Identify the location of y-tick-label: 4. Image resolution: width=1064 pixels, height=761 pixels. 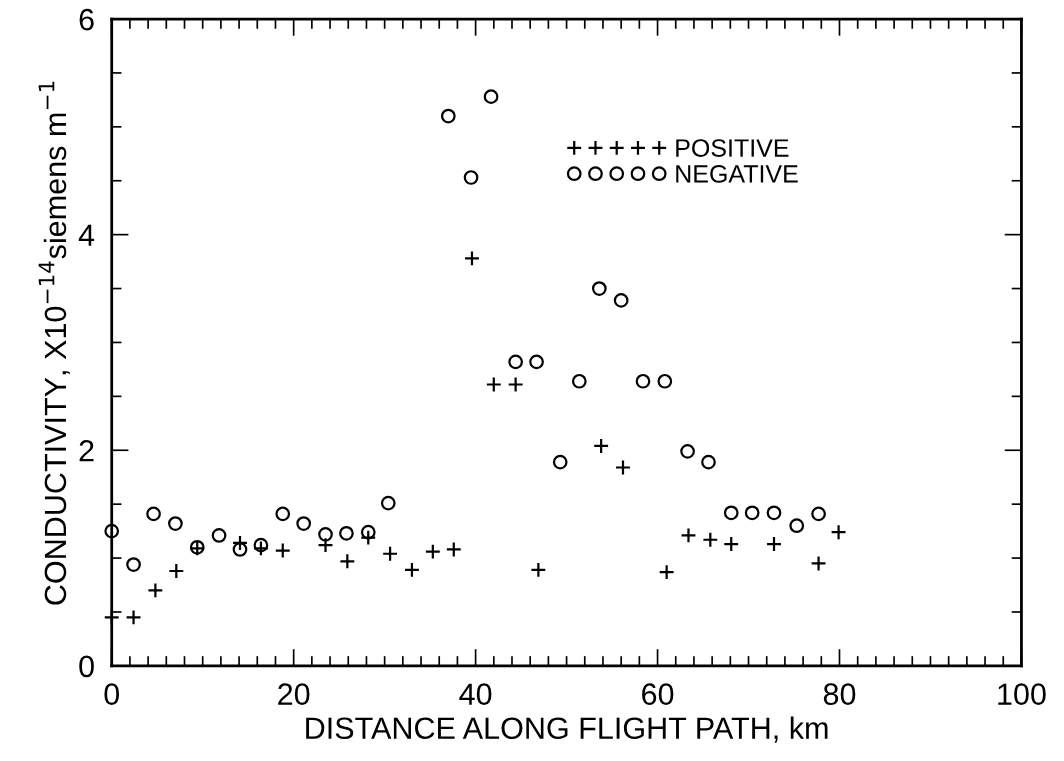
(86, 235).